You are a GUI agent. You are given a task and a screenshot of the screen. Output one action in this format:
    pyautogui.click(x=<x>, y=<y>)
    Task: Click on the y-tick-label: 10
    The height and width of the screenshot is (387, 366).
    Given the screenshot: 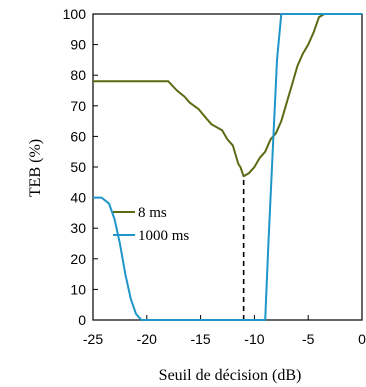 What is the action you would take?
    pyautogui.click(x=78, y=289)
    